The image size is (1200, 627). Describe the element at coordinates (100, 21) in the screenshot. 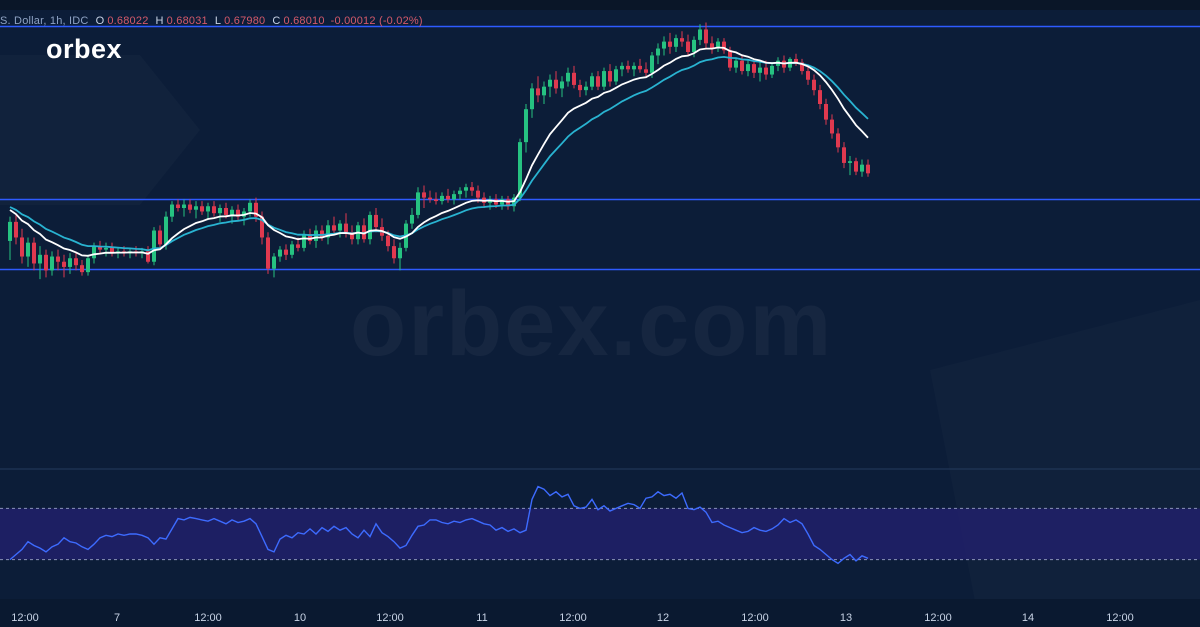

I see `open-key: O` at that location.